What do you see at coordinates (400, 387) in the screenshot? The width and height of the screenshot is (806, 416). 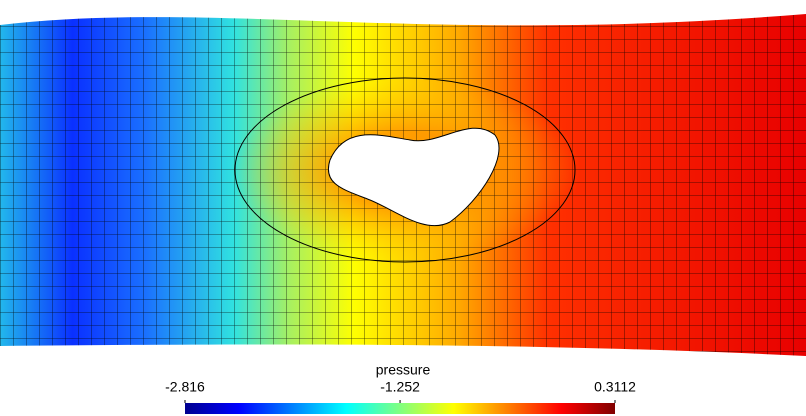 I see `colorbar-tick-label: -1.252` at bounding box center [400, 387].